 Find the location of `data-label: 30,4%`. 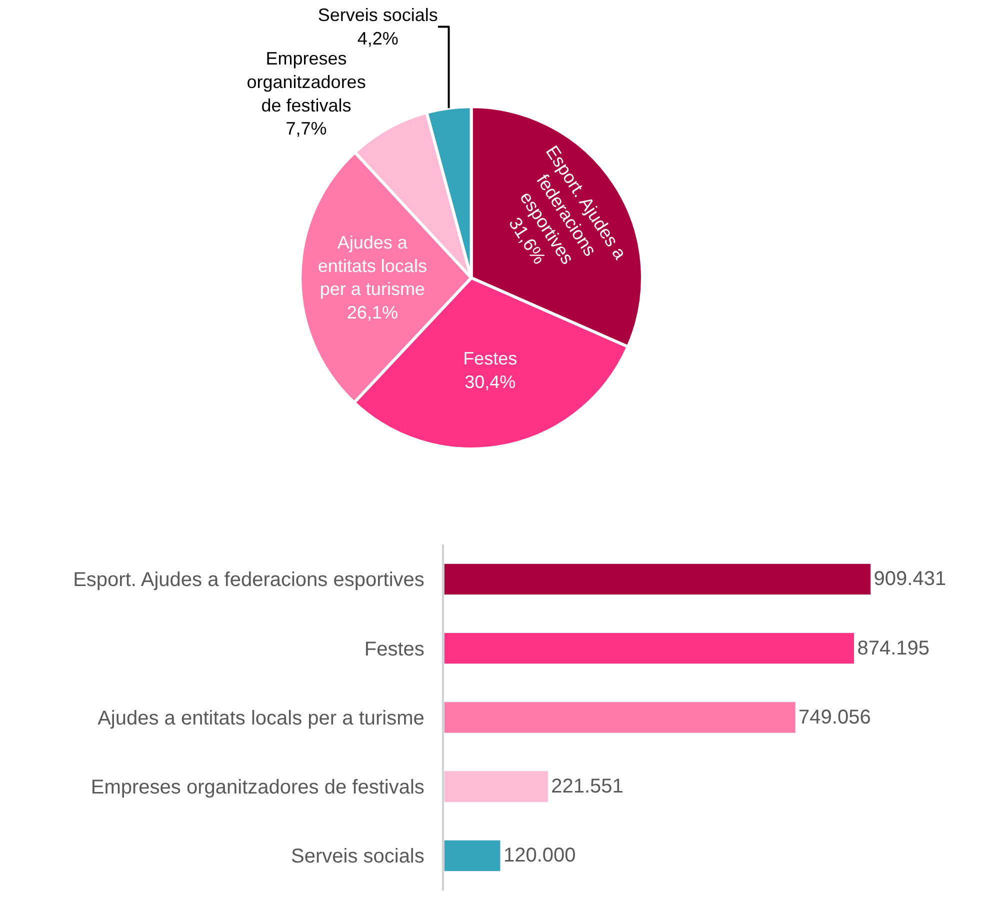

data-label: 30,4% is located at coordinates (490, 382).